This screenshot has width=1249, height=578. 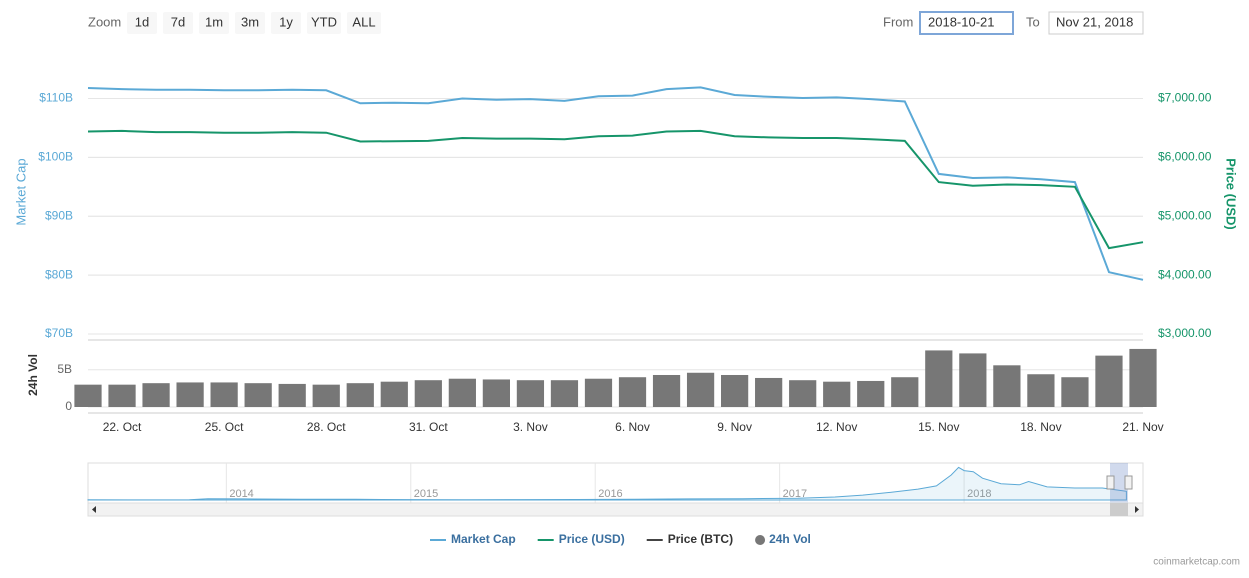 I want to click on y2-tick-label: $7,000.00, so click(x=1185, y=98).